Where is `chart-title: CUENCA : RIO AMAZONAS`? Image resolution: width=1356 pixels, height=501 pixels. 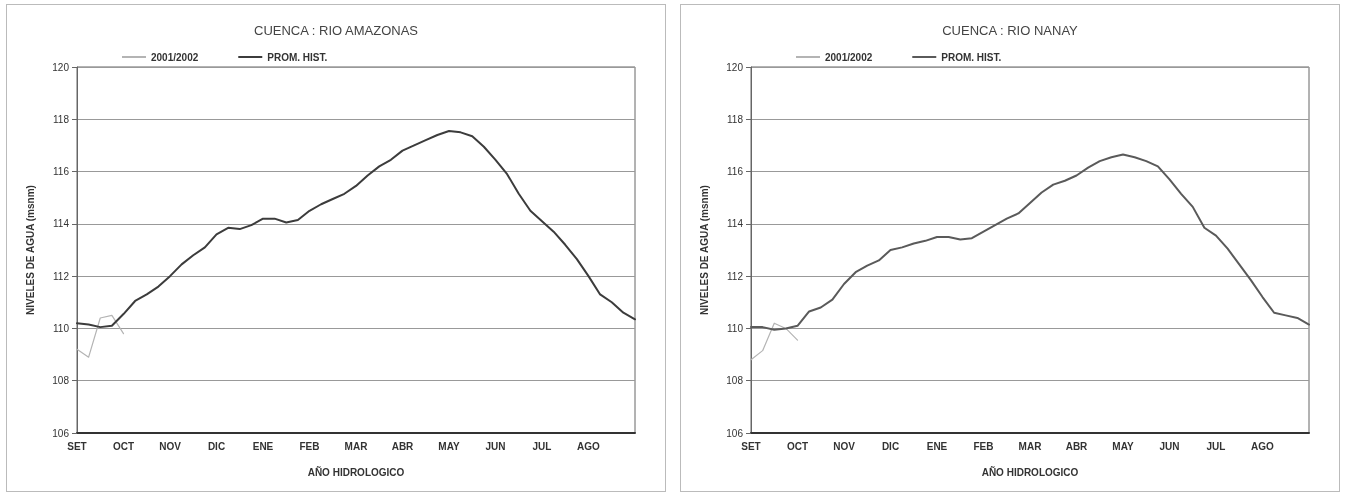 chart-title: CUENCA : RIO AMAZONAS is located at coordinates (336, 30).